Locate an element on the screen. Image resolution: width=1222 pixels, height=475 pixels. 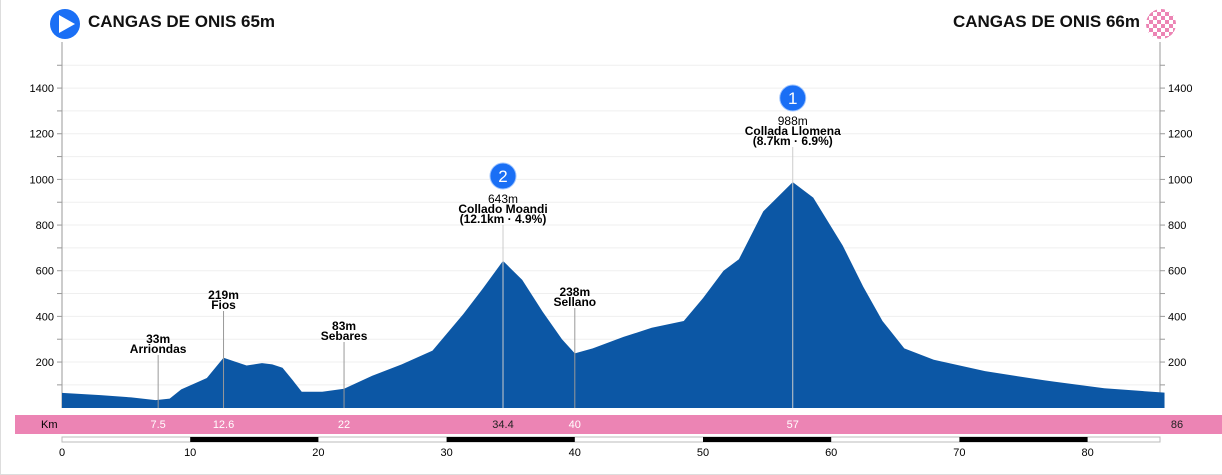
start-icon is located at coordinates (65, 24).